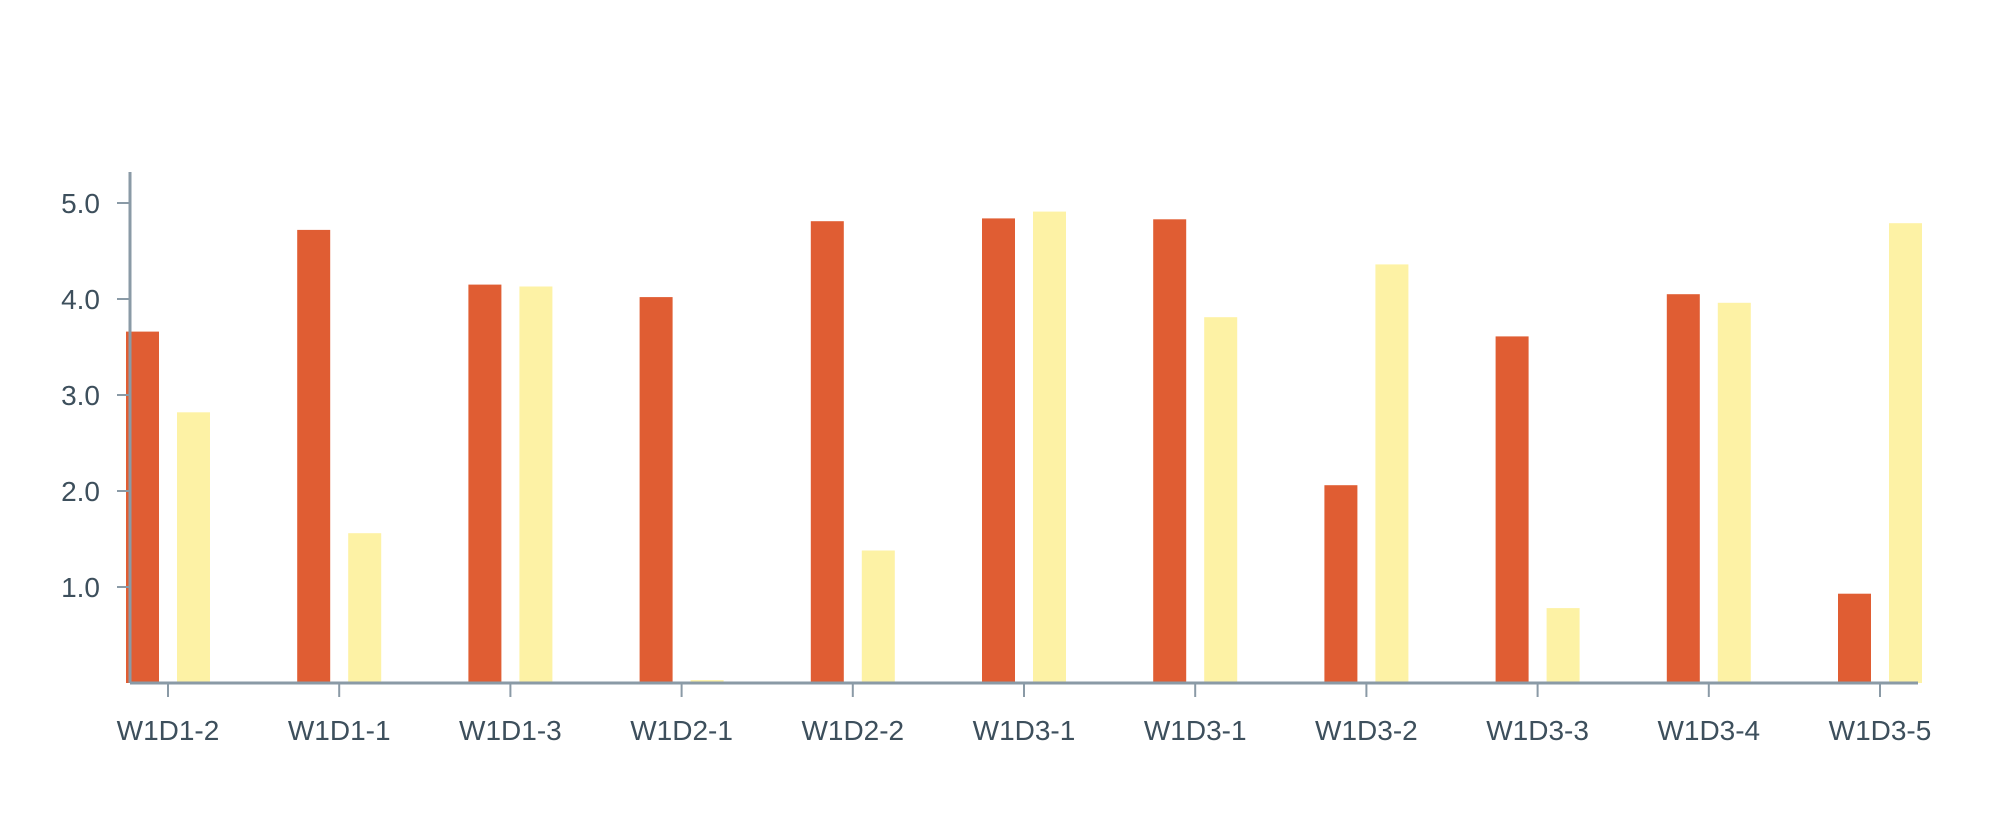 The height and width of the screenshot is (818, 1999). Describe the element at coordinates (510, 730) in the screenshot. I see `x-tick-label: W1D1-3` at that location.